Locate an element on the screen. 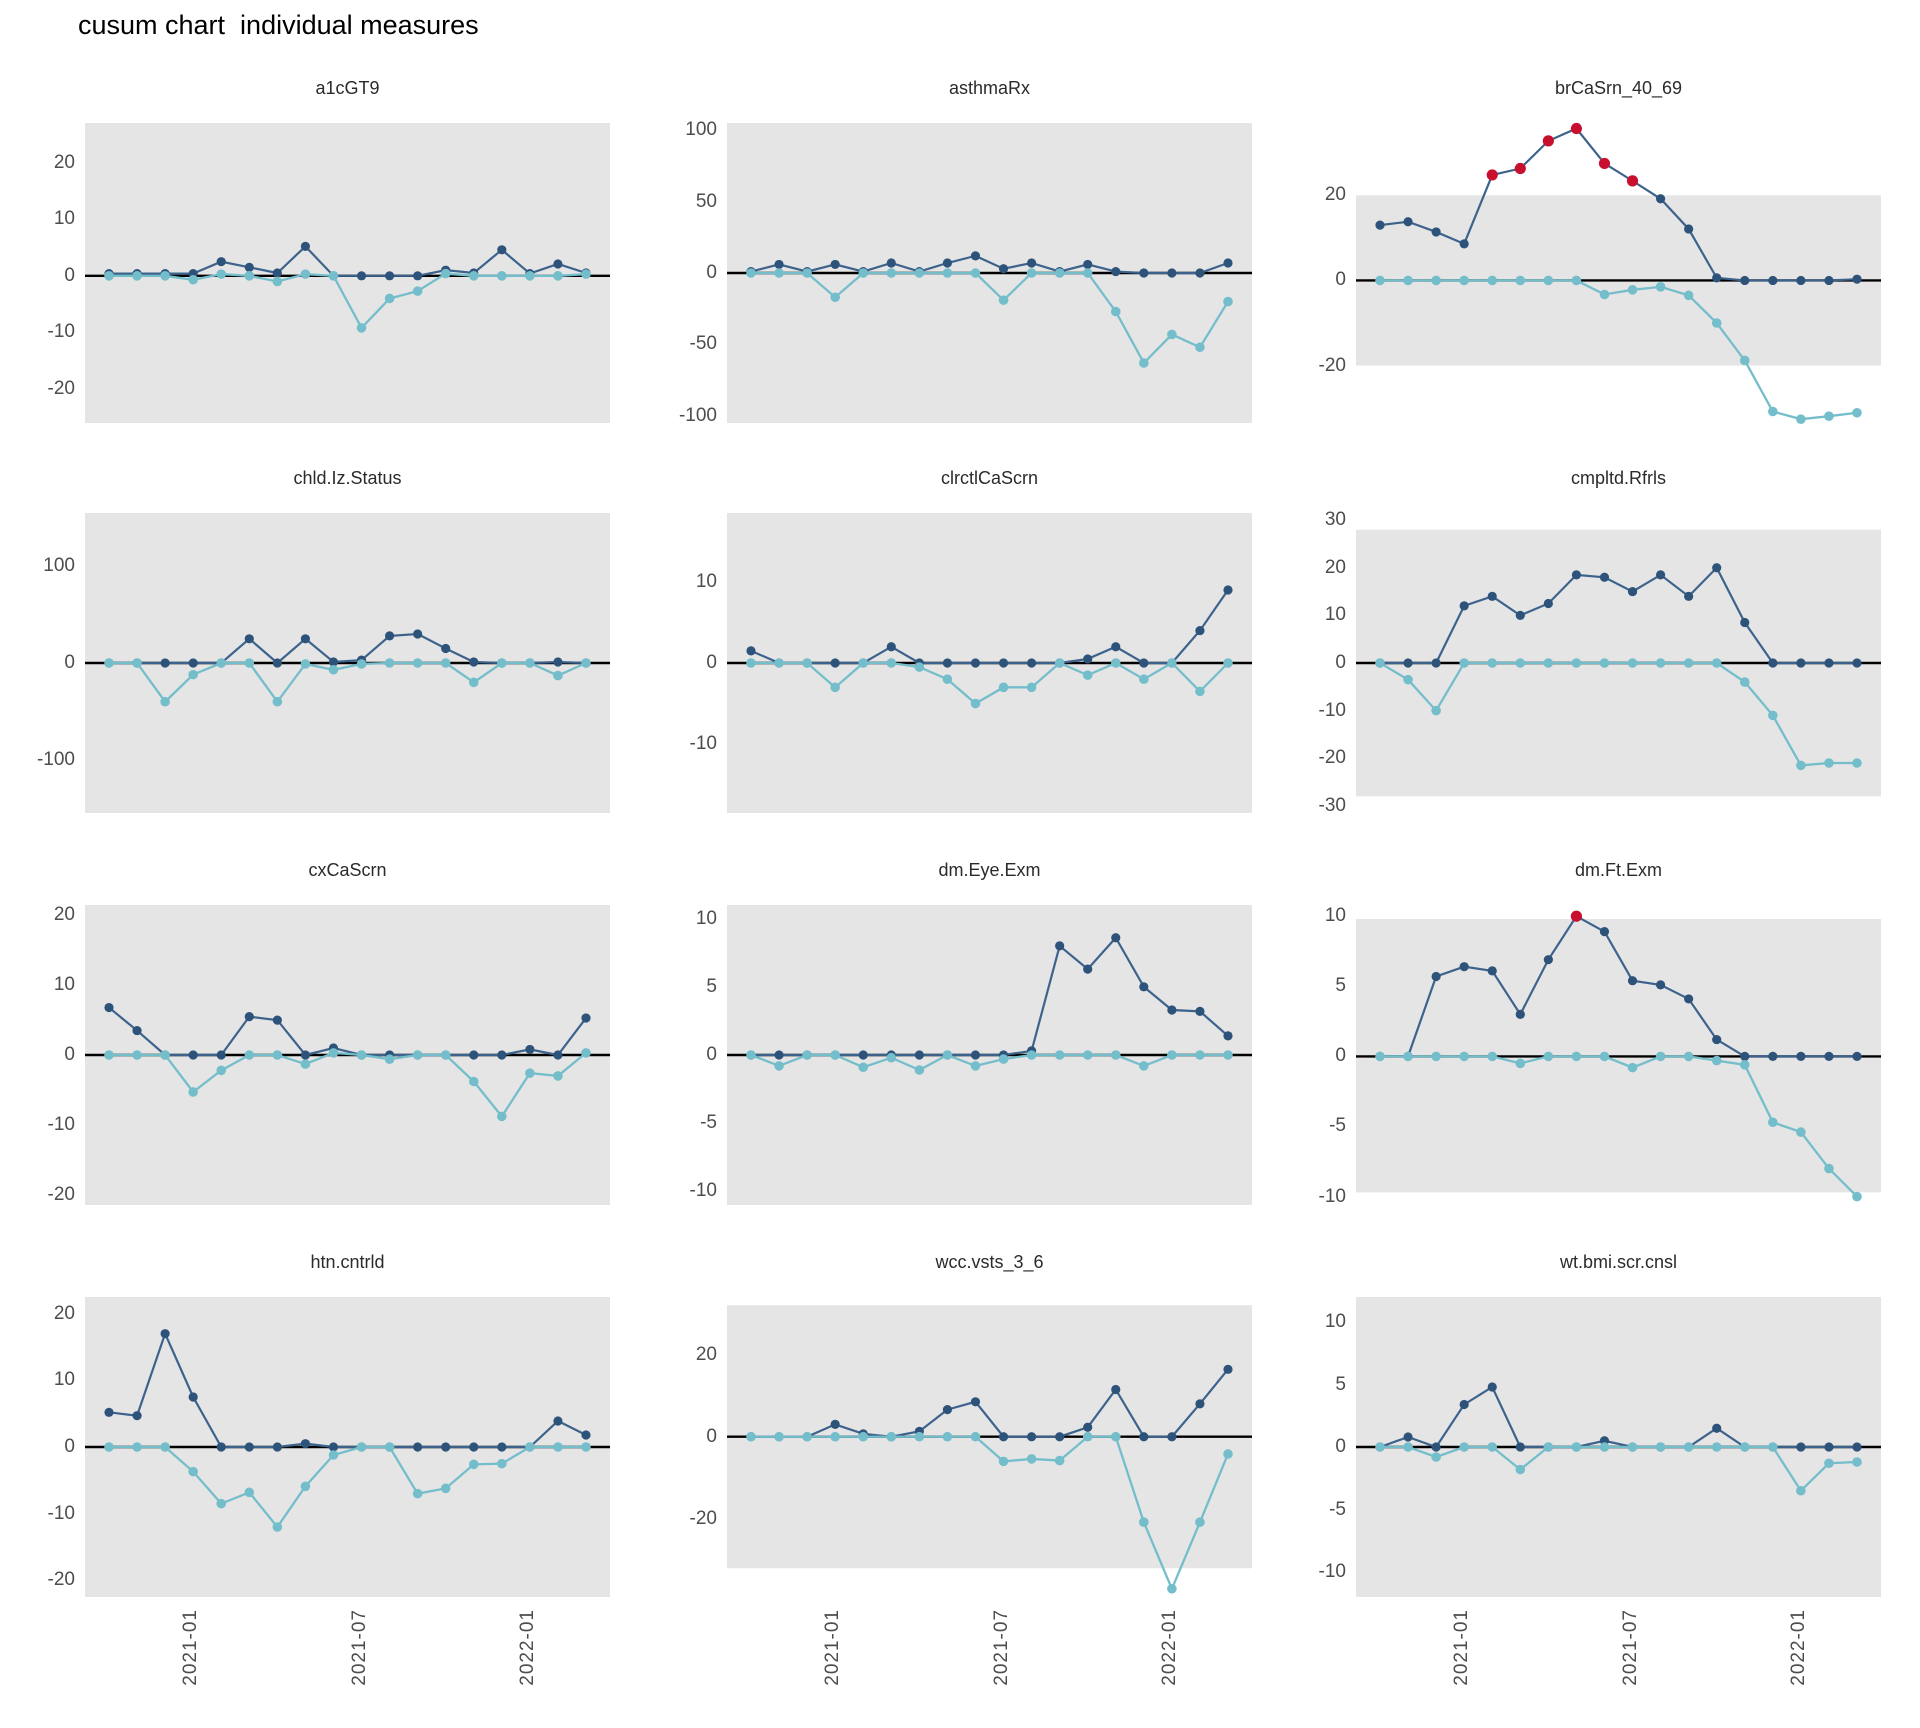 This screenshot has height=1728, width=1920. y-axis-tick-label: 10 is located at coordinates (64, 219).